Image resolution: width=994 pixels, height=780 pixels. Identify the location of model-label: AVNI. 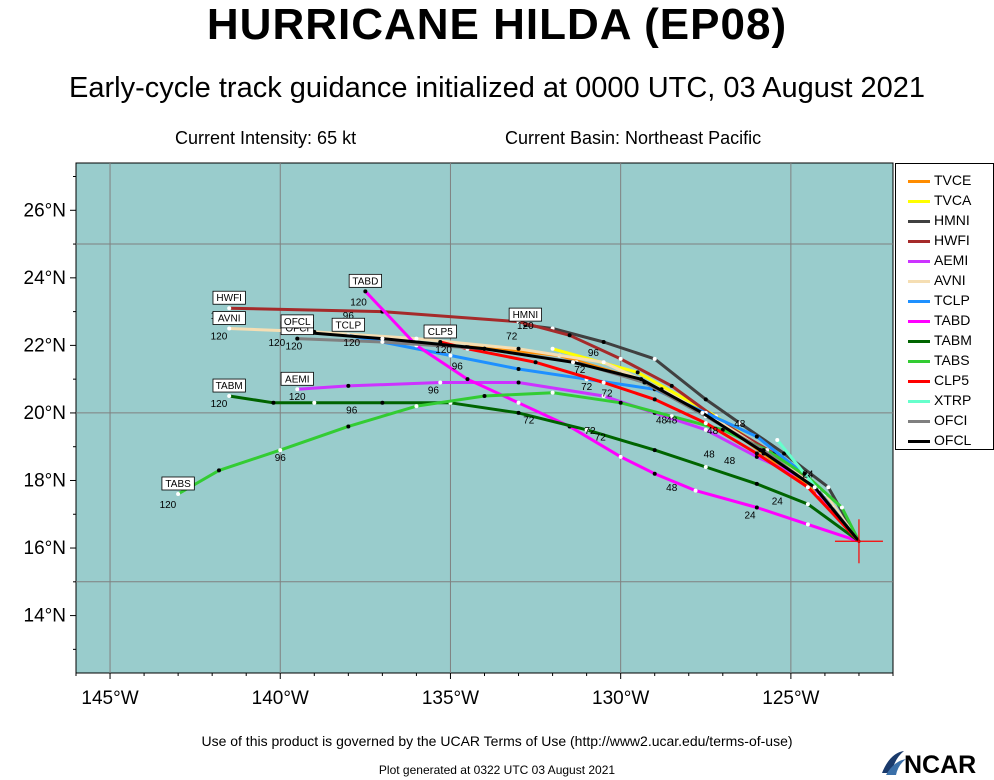
(229, 318).